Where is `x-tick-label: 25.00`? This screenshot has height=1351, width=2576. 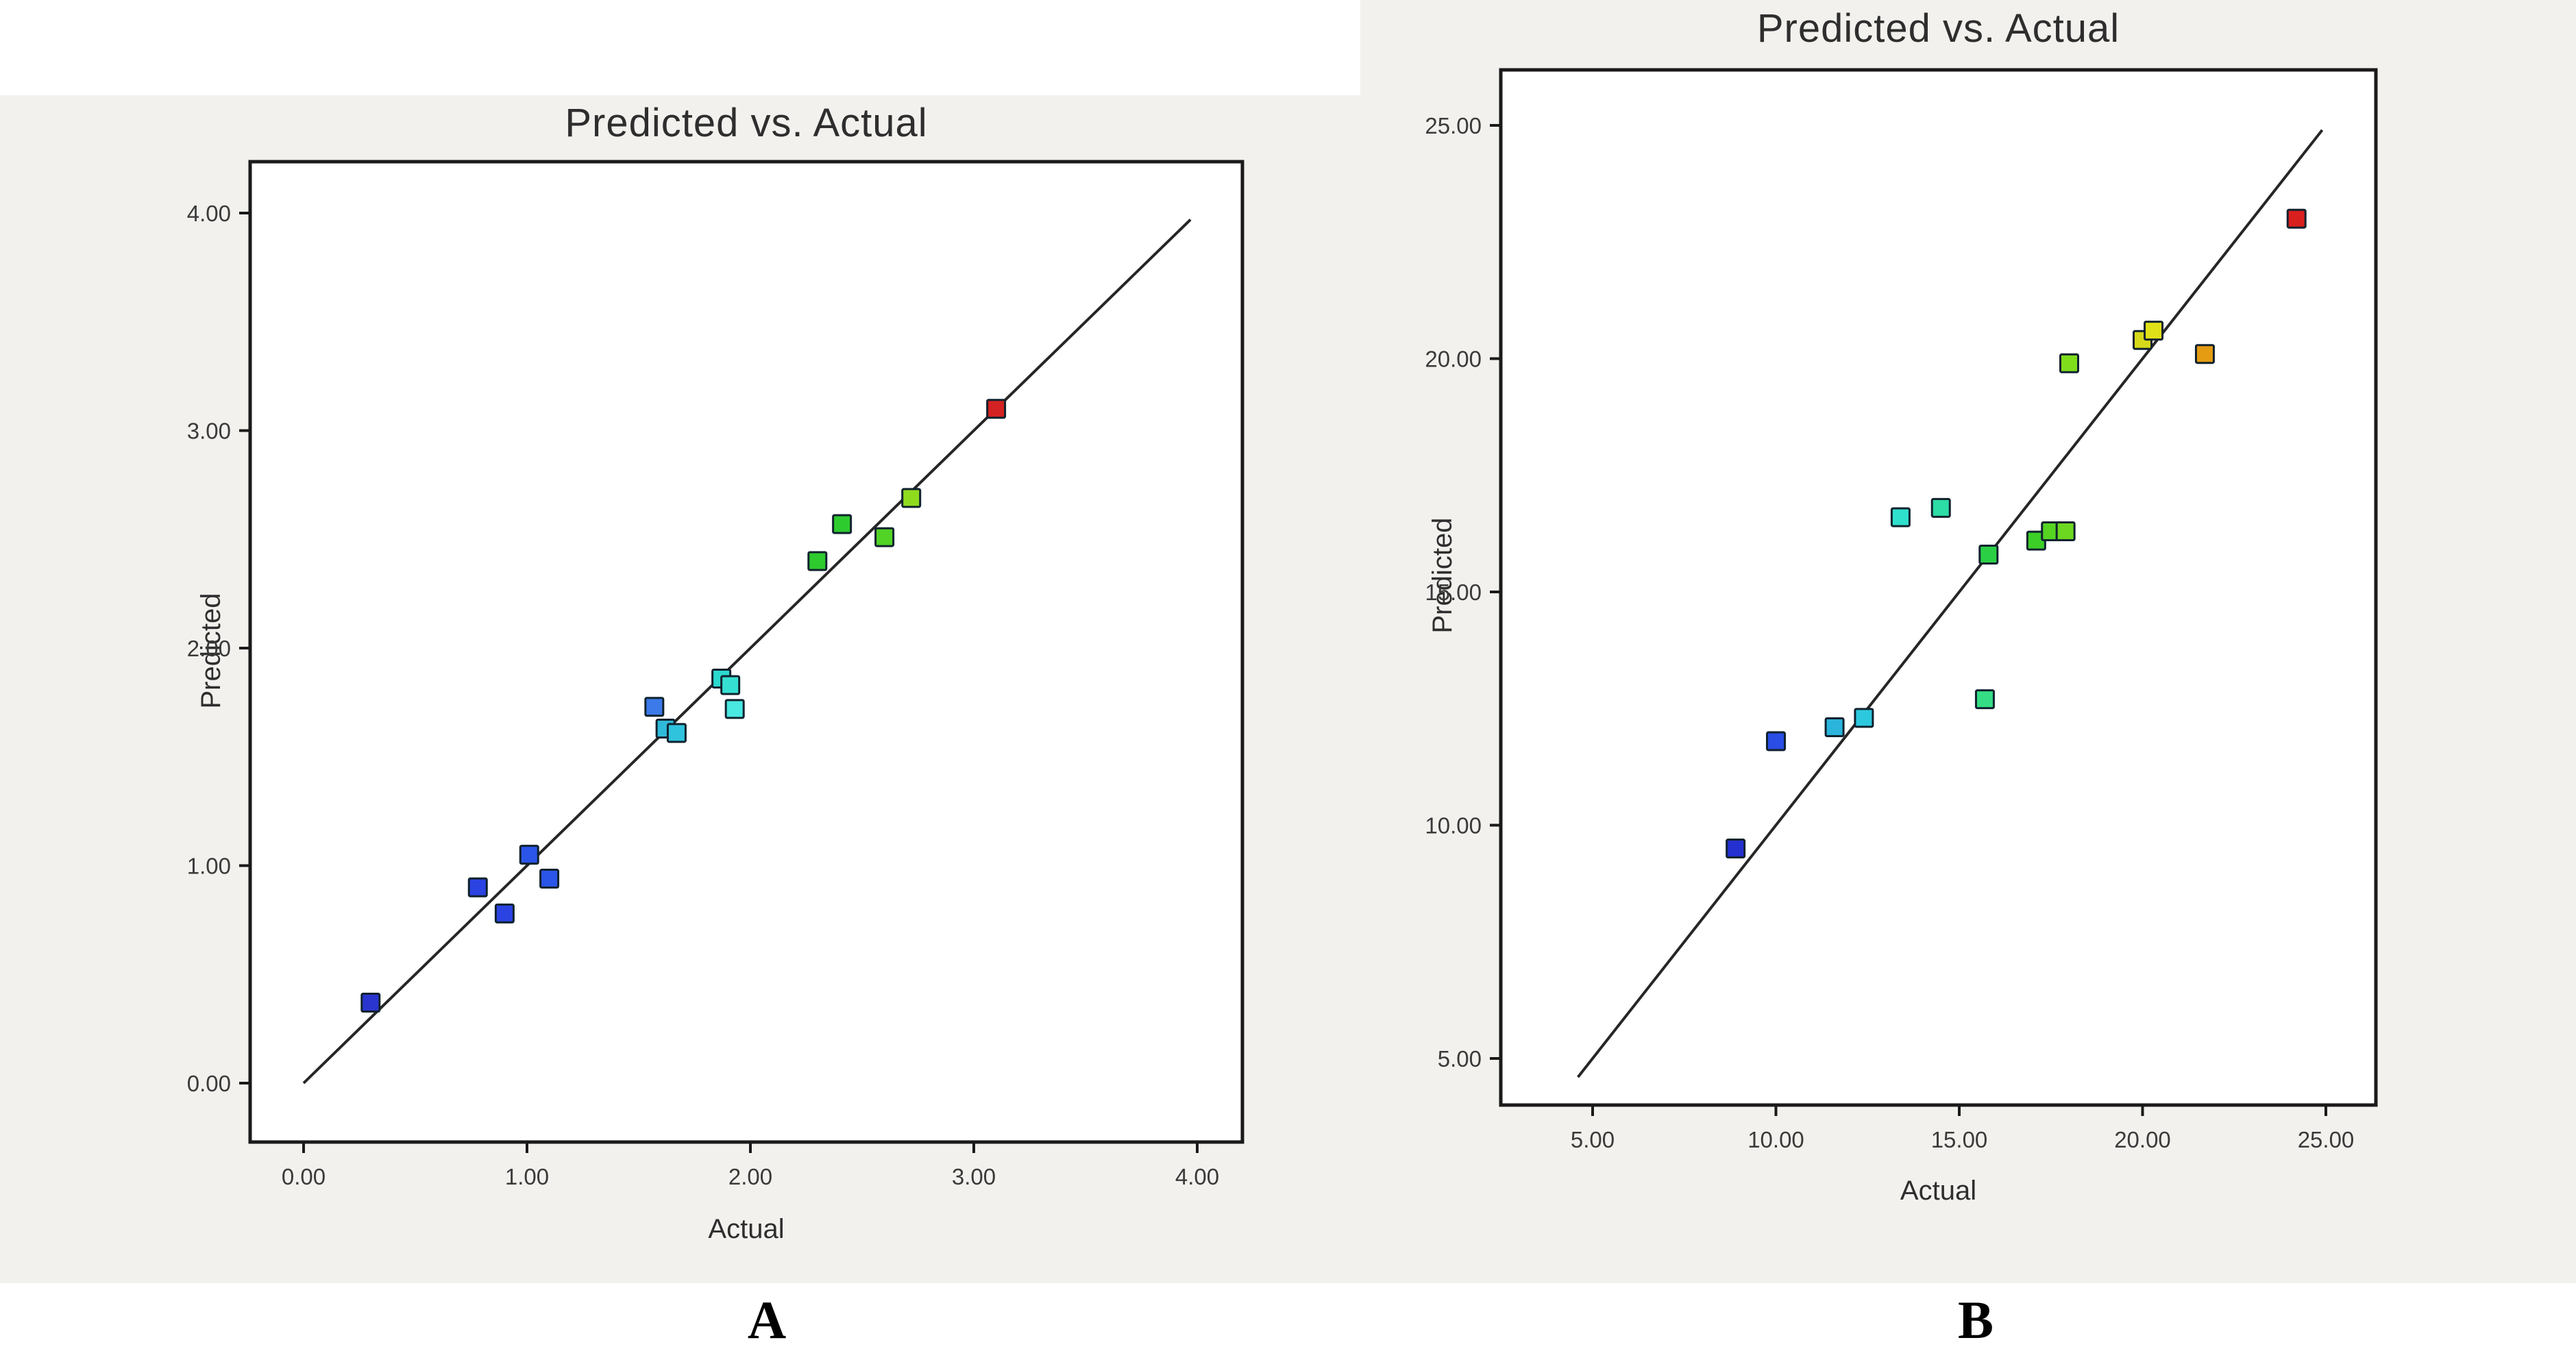
x-tick-label: 25.00 is located at coordinates (2327, 1139).